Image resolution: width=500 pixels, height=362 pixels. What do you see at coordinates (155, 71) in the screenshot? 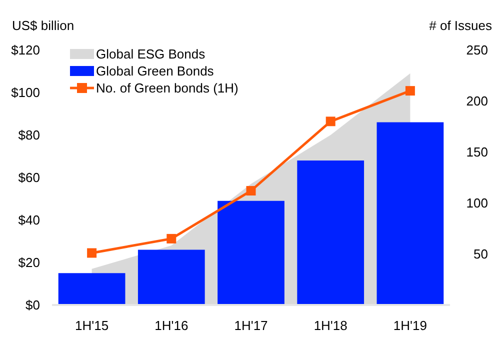
I see `legend-label: Global Green Bonds` at bounding box center [155, 71].